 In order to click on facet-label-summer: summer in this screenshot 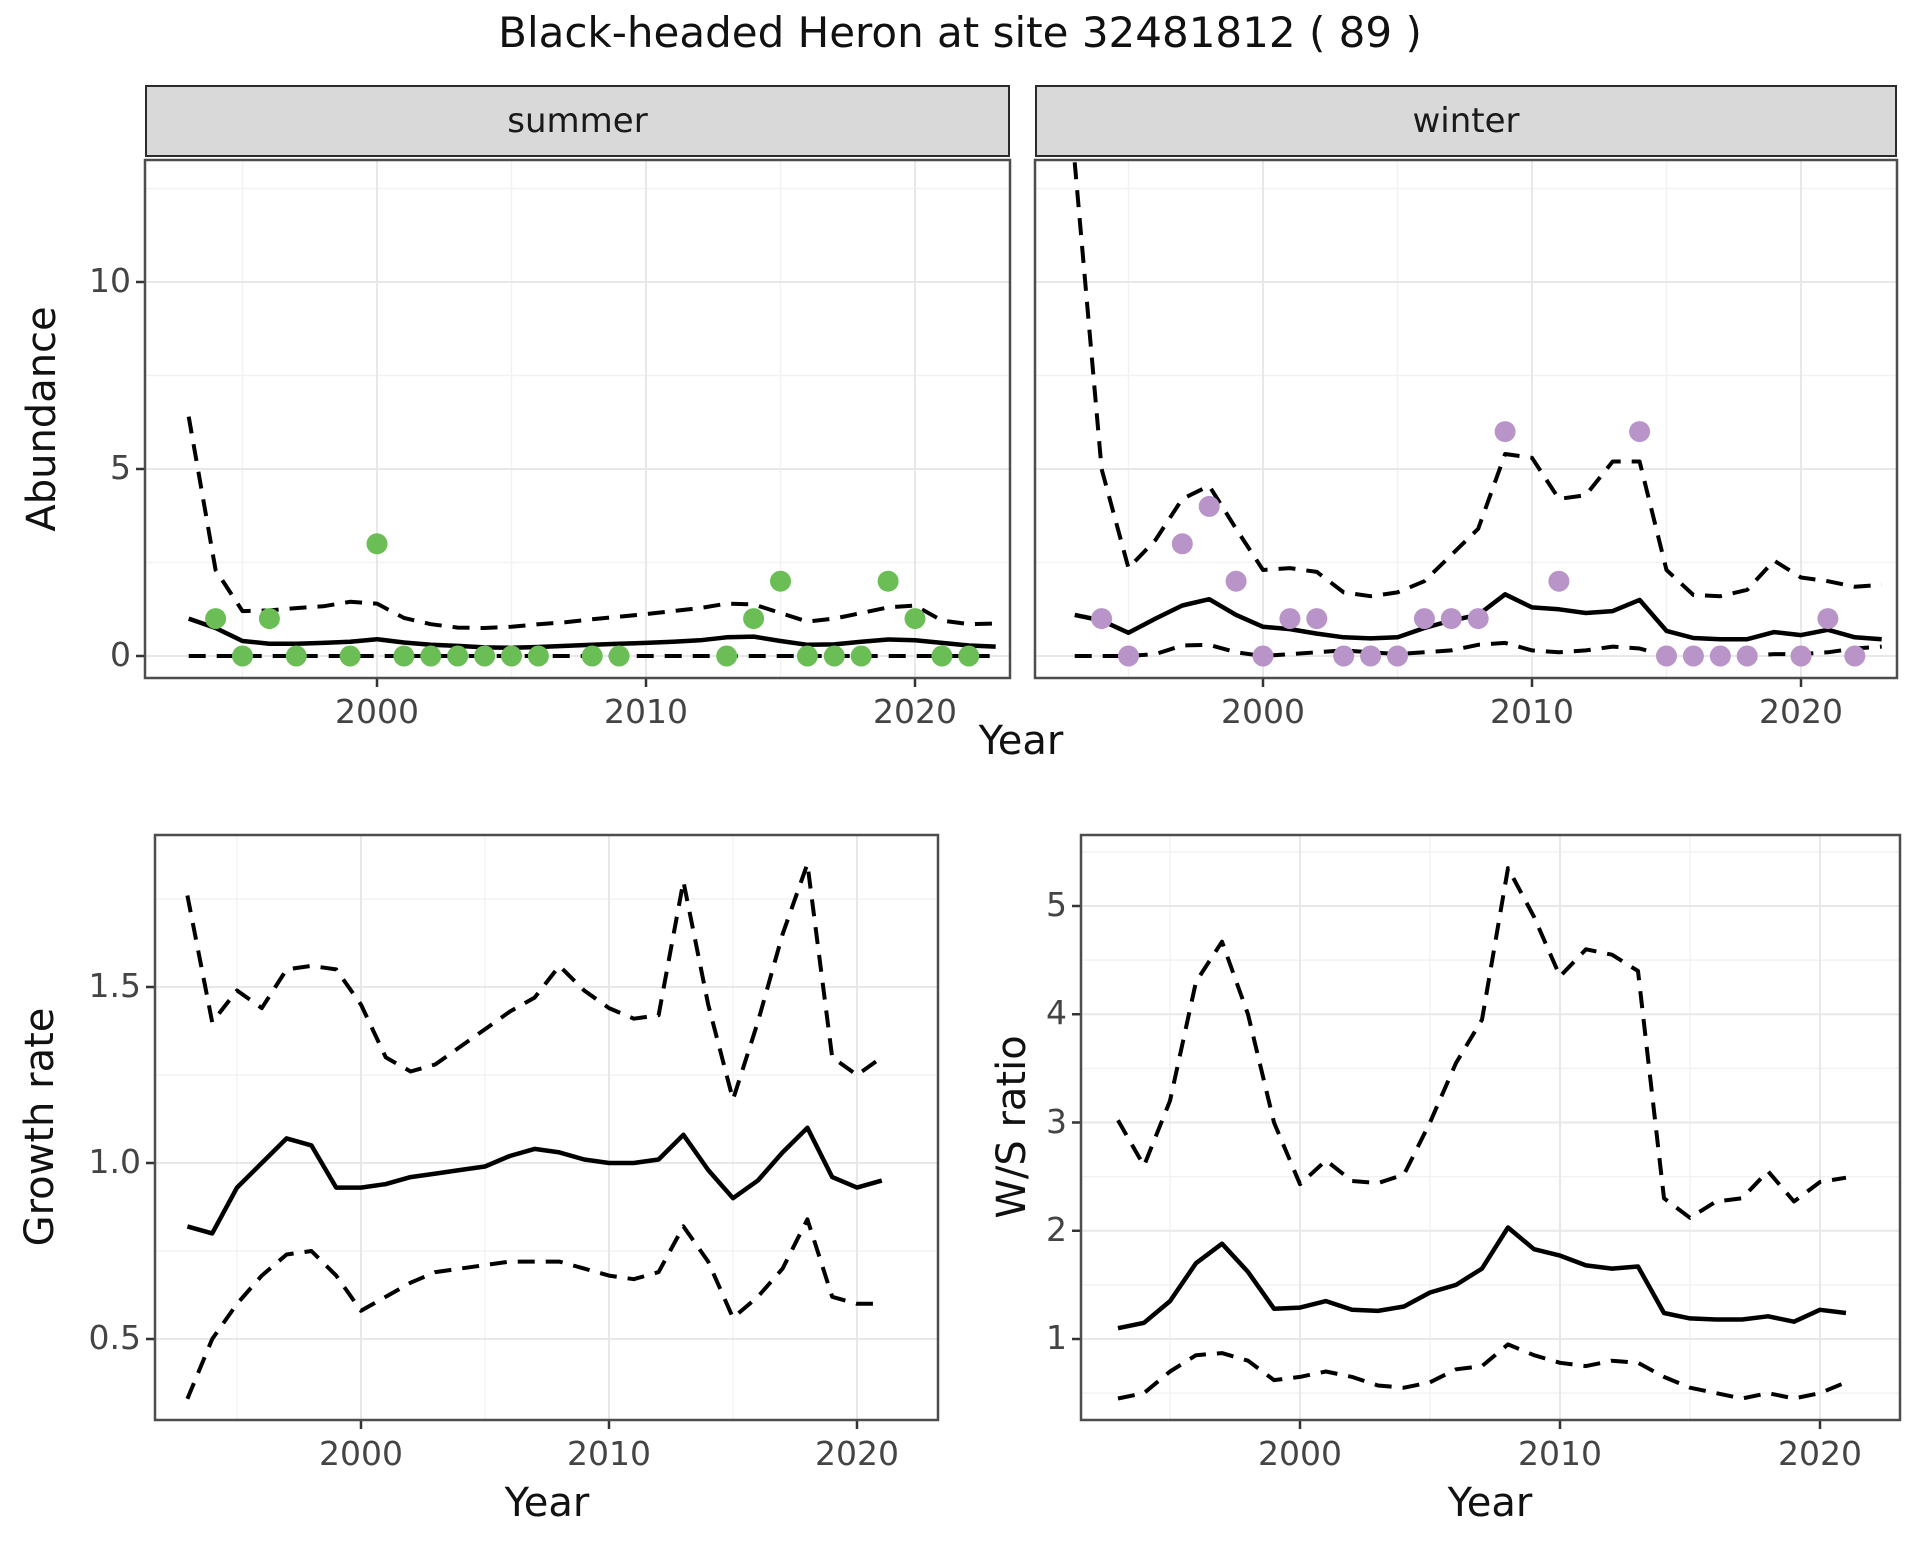, I will do `click(577, 121)`.